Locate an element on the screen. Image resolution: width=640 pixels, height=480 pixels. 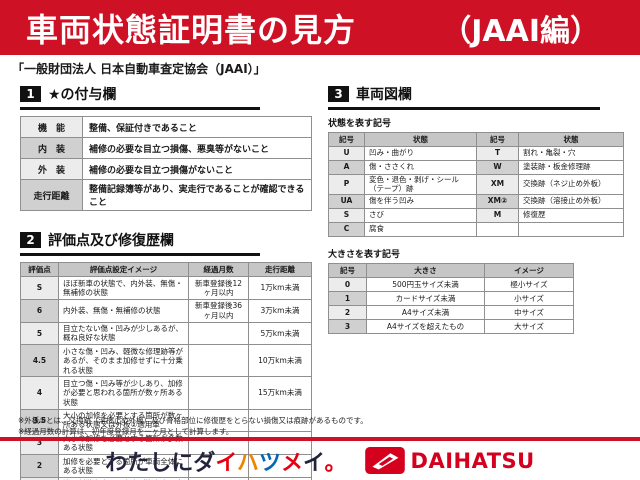
table-cell: UA is located at coordinates (346, 202).